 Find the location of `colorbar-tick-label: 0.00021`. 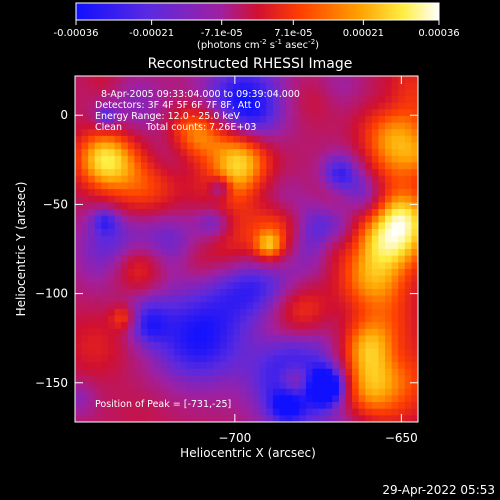

colorbar-tick-label: 0.00021 is located at coordinates (363, 33).